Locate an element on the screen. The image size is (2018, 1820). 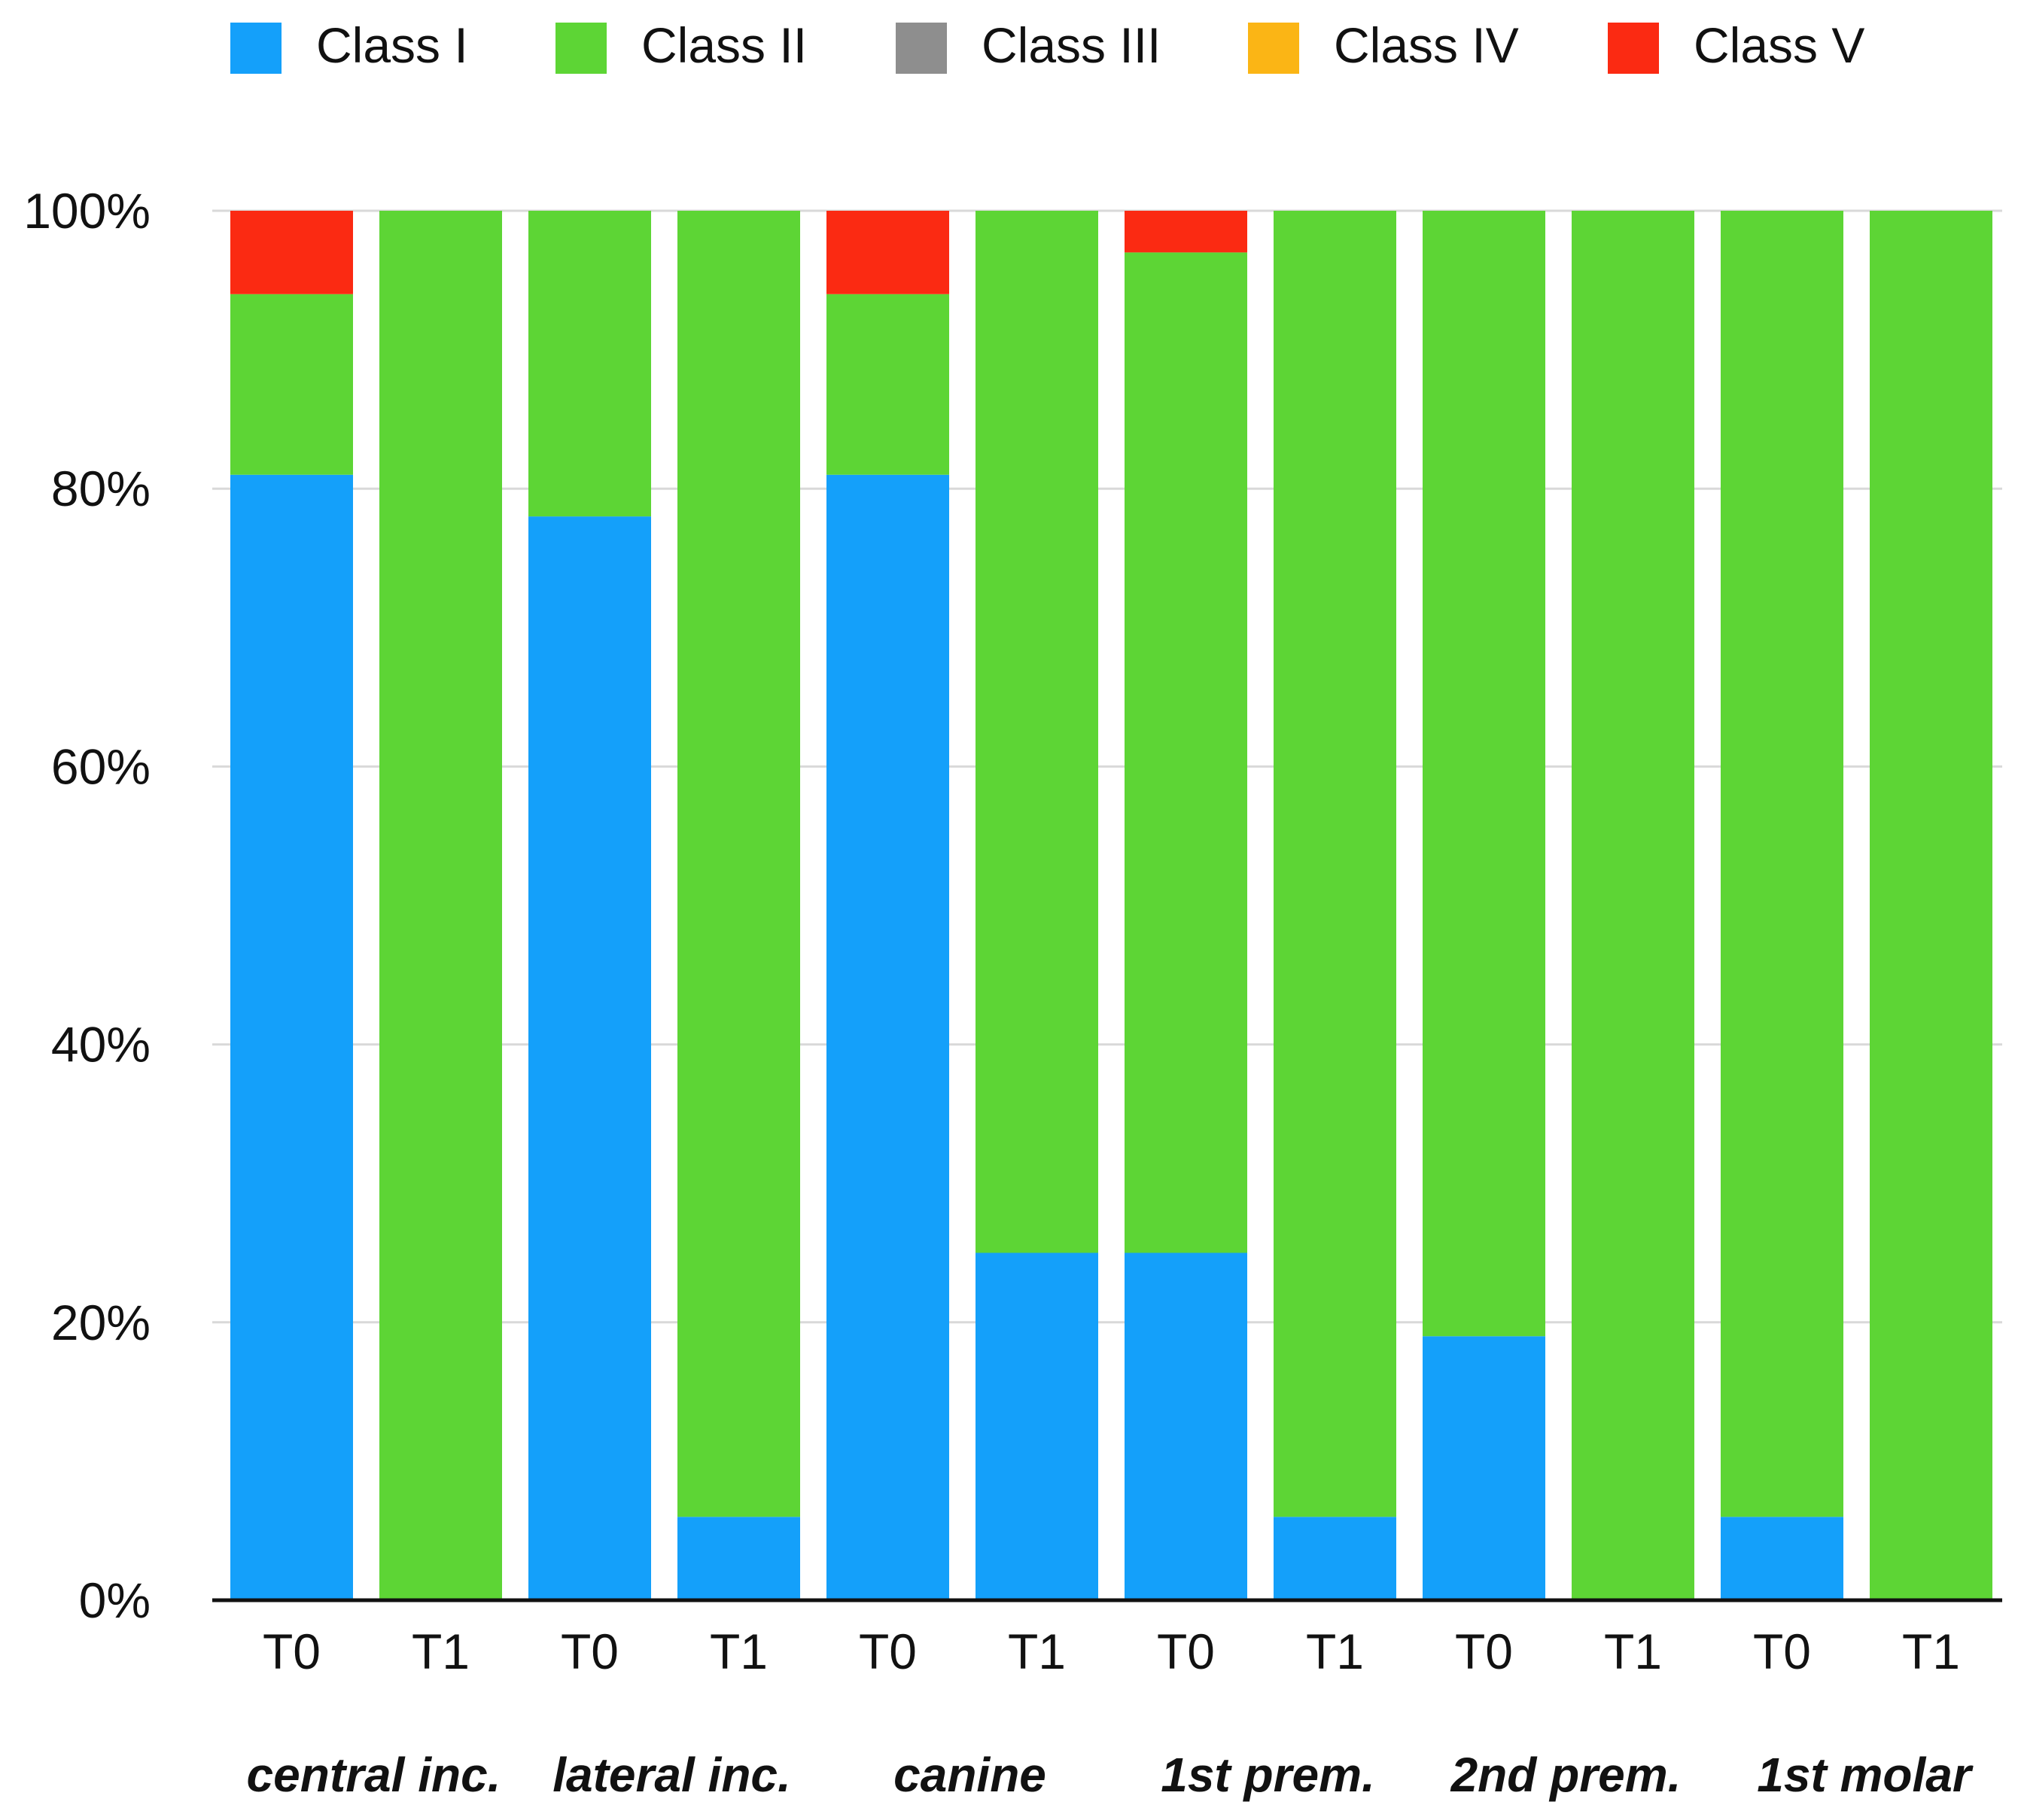
legend-label-class-iv: Class IV is located at coordinates (1426, 45).